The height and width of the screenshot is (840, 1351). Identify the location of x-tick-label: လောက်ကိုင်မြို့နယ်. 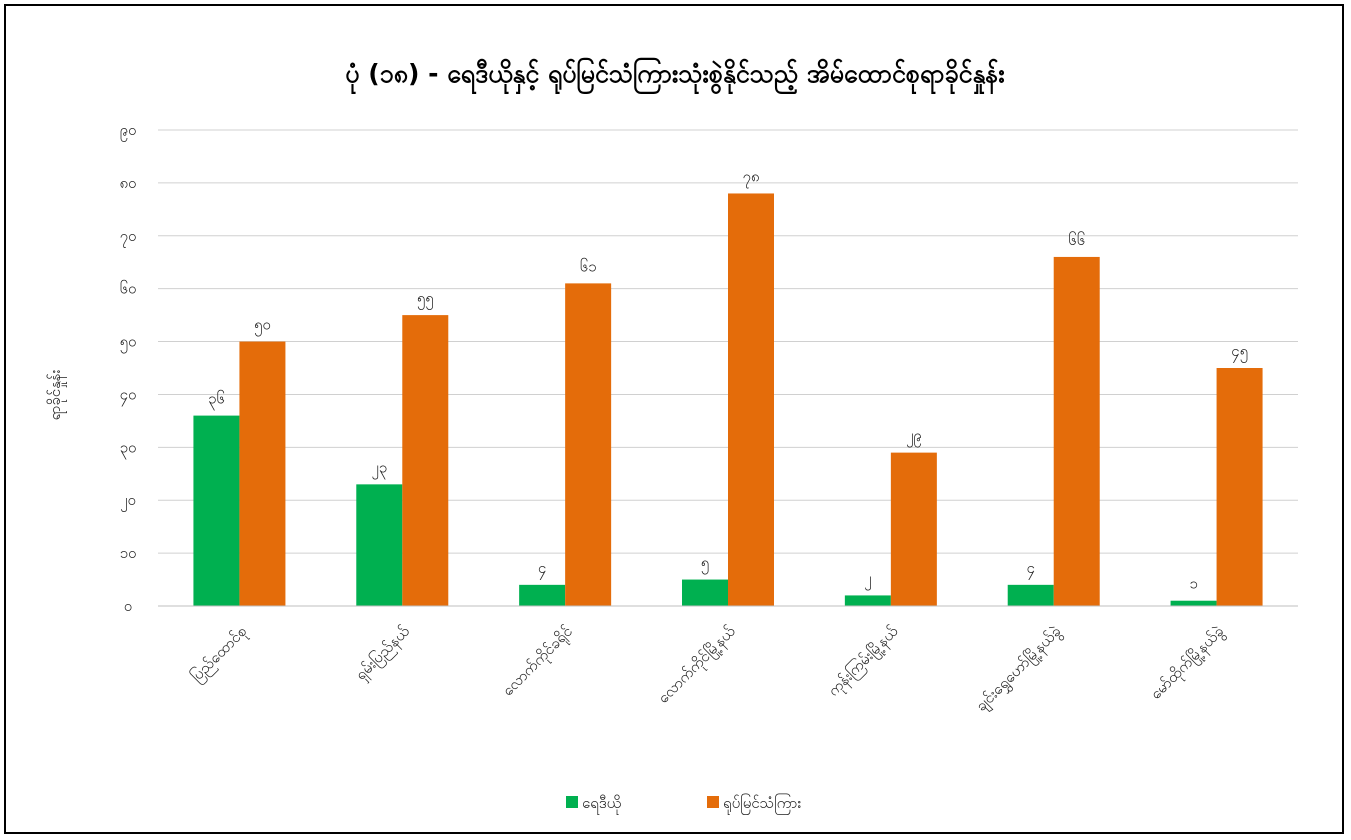
(697, 665).